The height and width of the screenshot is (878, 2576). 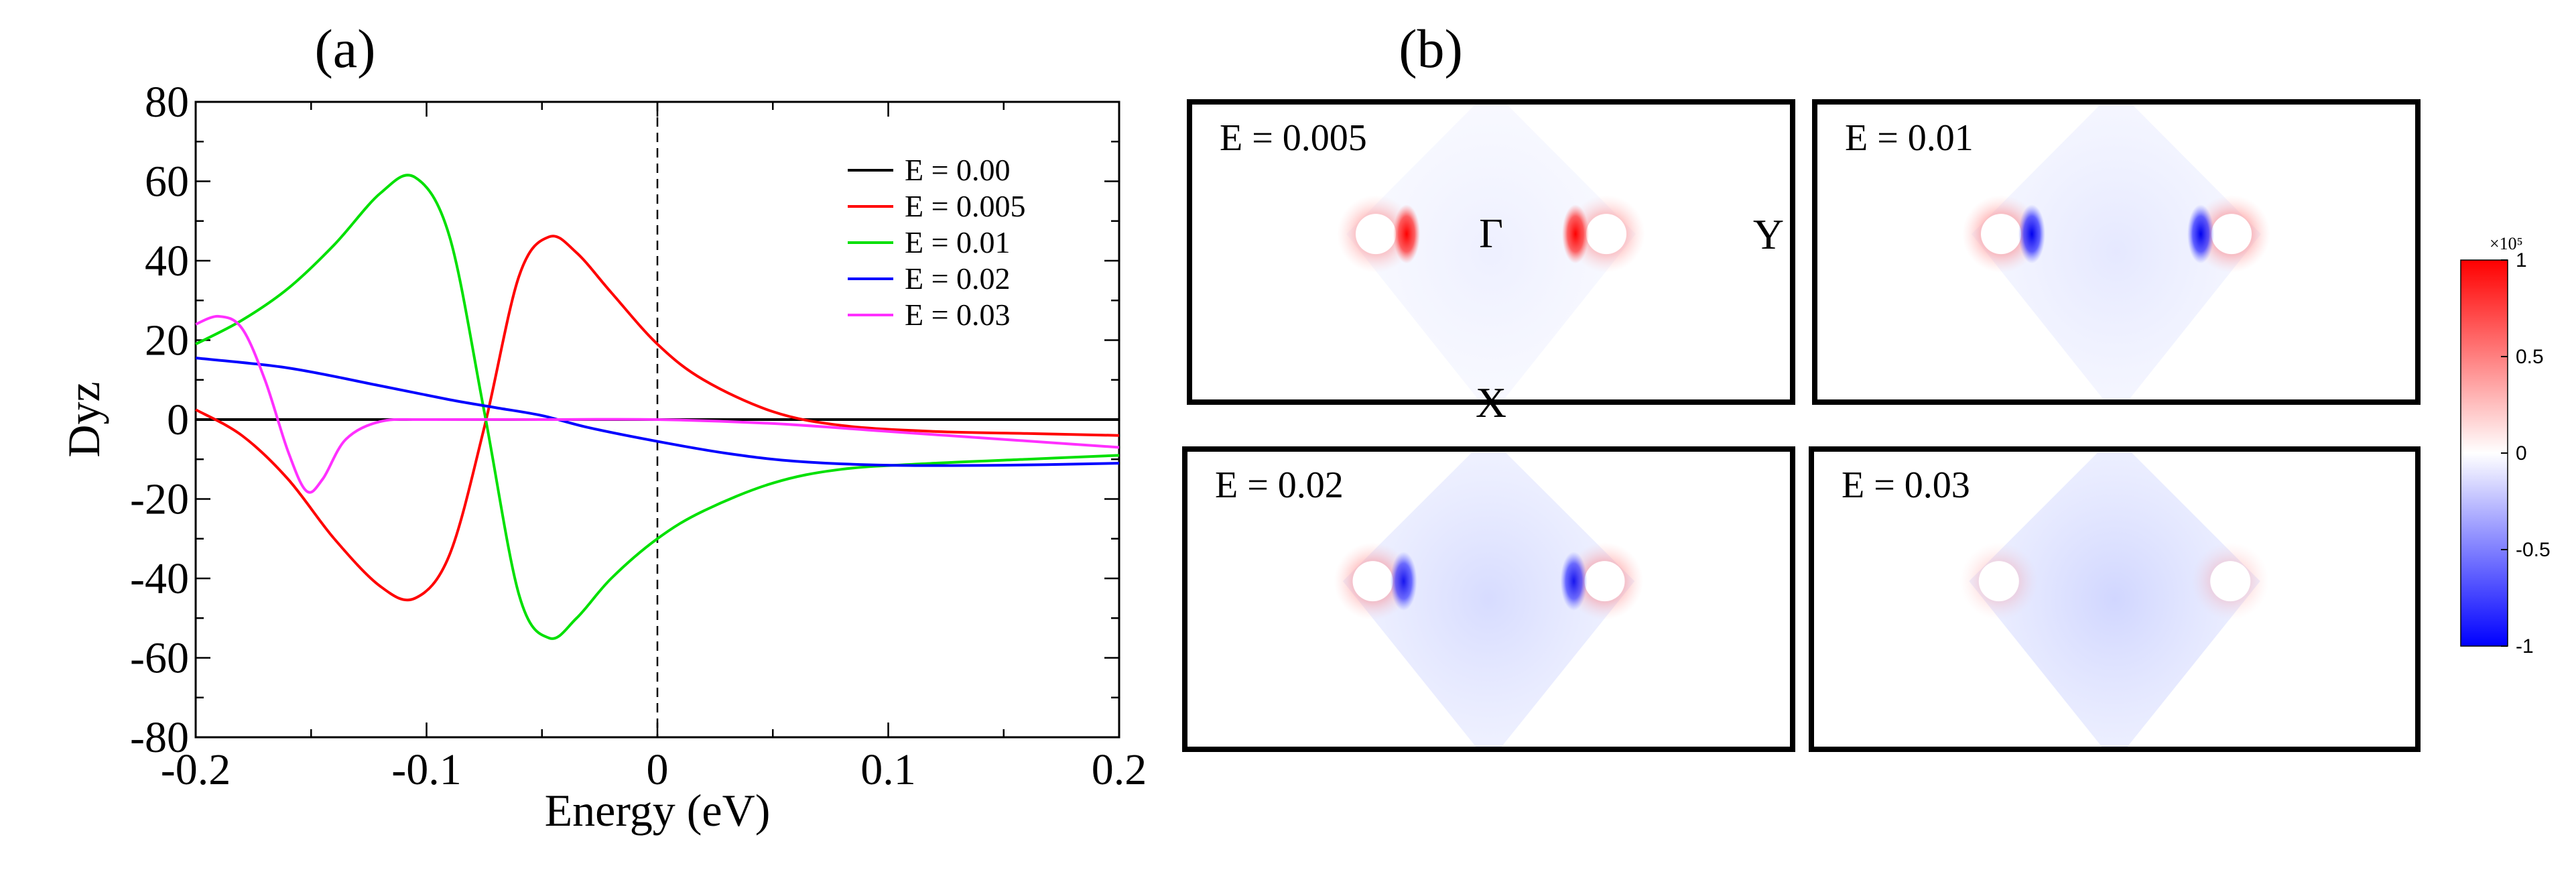 What do you see at coordinates (1768, 234) in the screenshot?
I see `y-point-label: Y` at bounding box center [1768, 234].